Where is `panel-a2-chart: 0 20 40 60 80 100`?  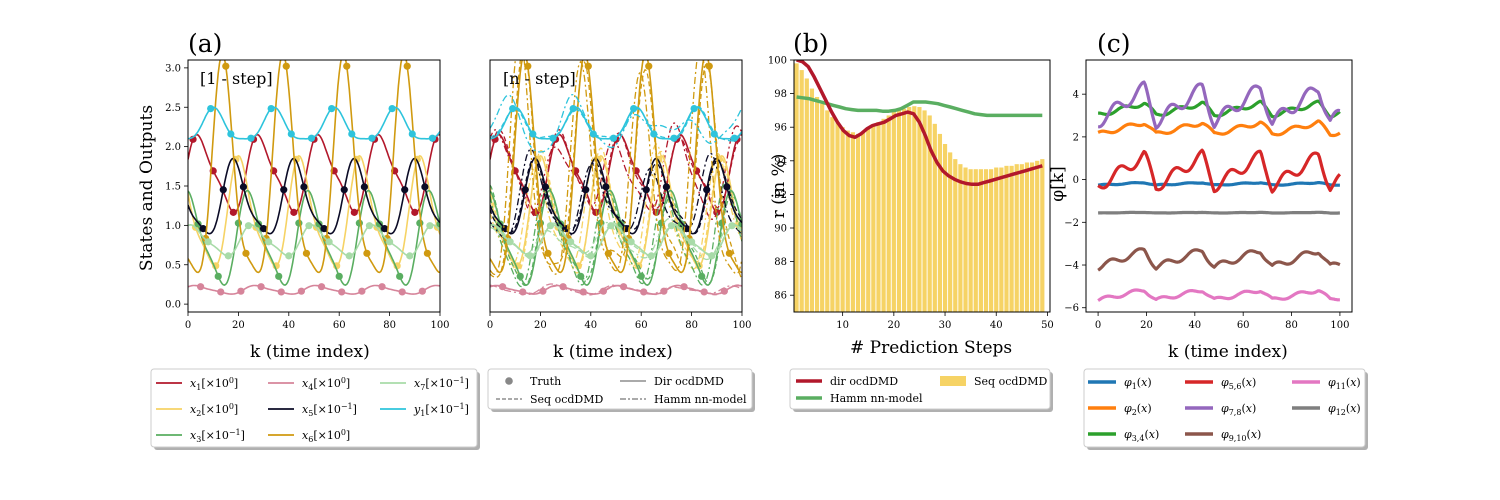
panel-a2-chart: 0 20 40 60 80 100 is located at coordinates (619, 195).